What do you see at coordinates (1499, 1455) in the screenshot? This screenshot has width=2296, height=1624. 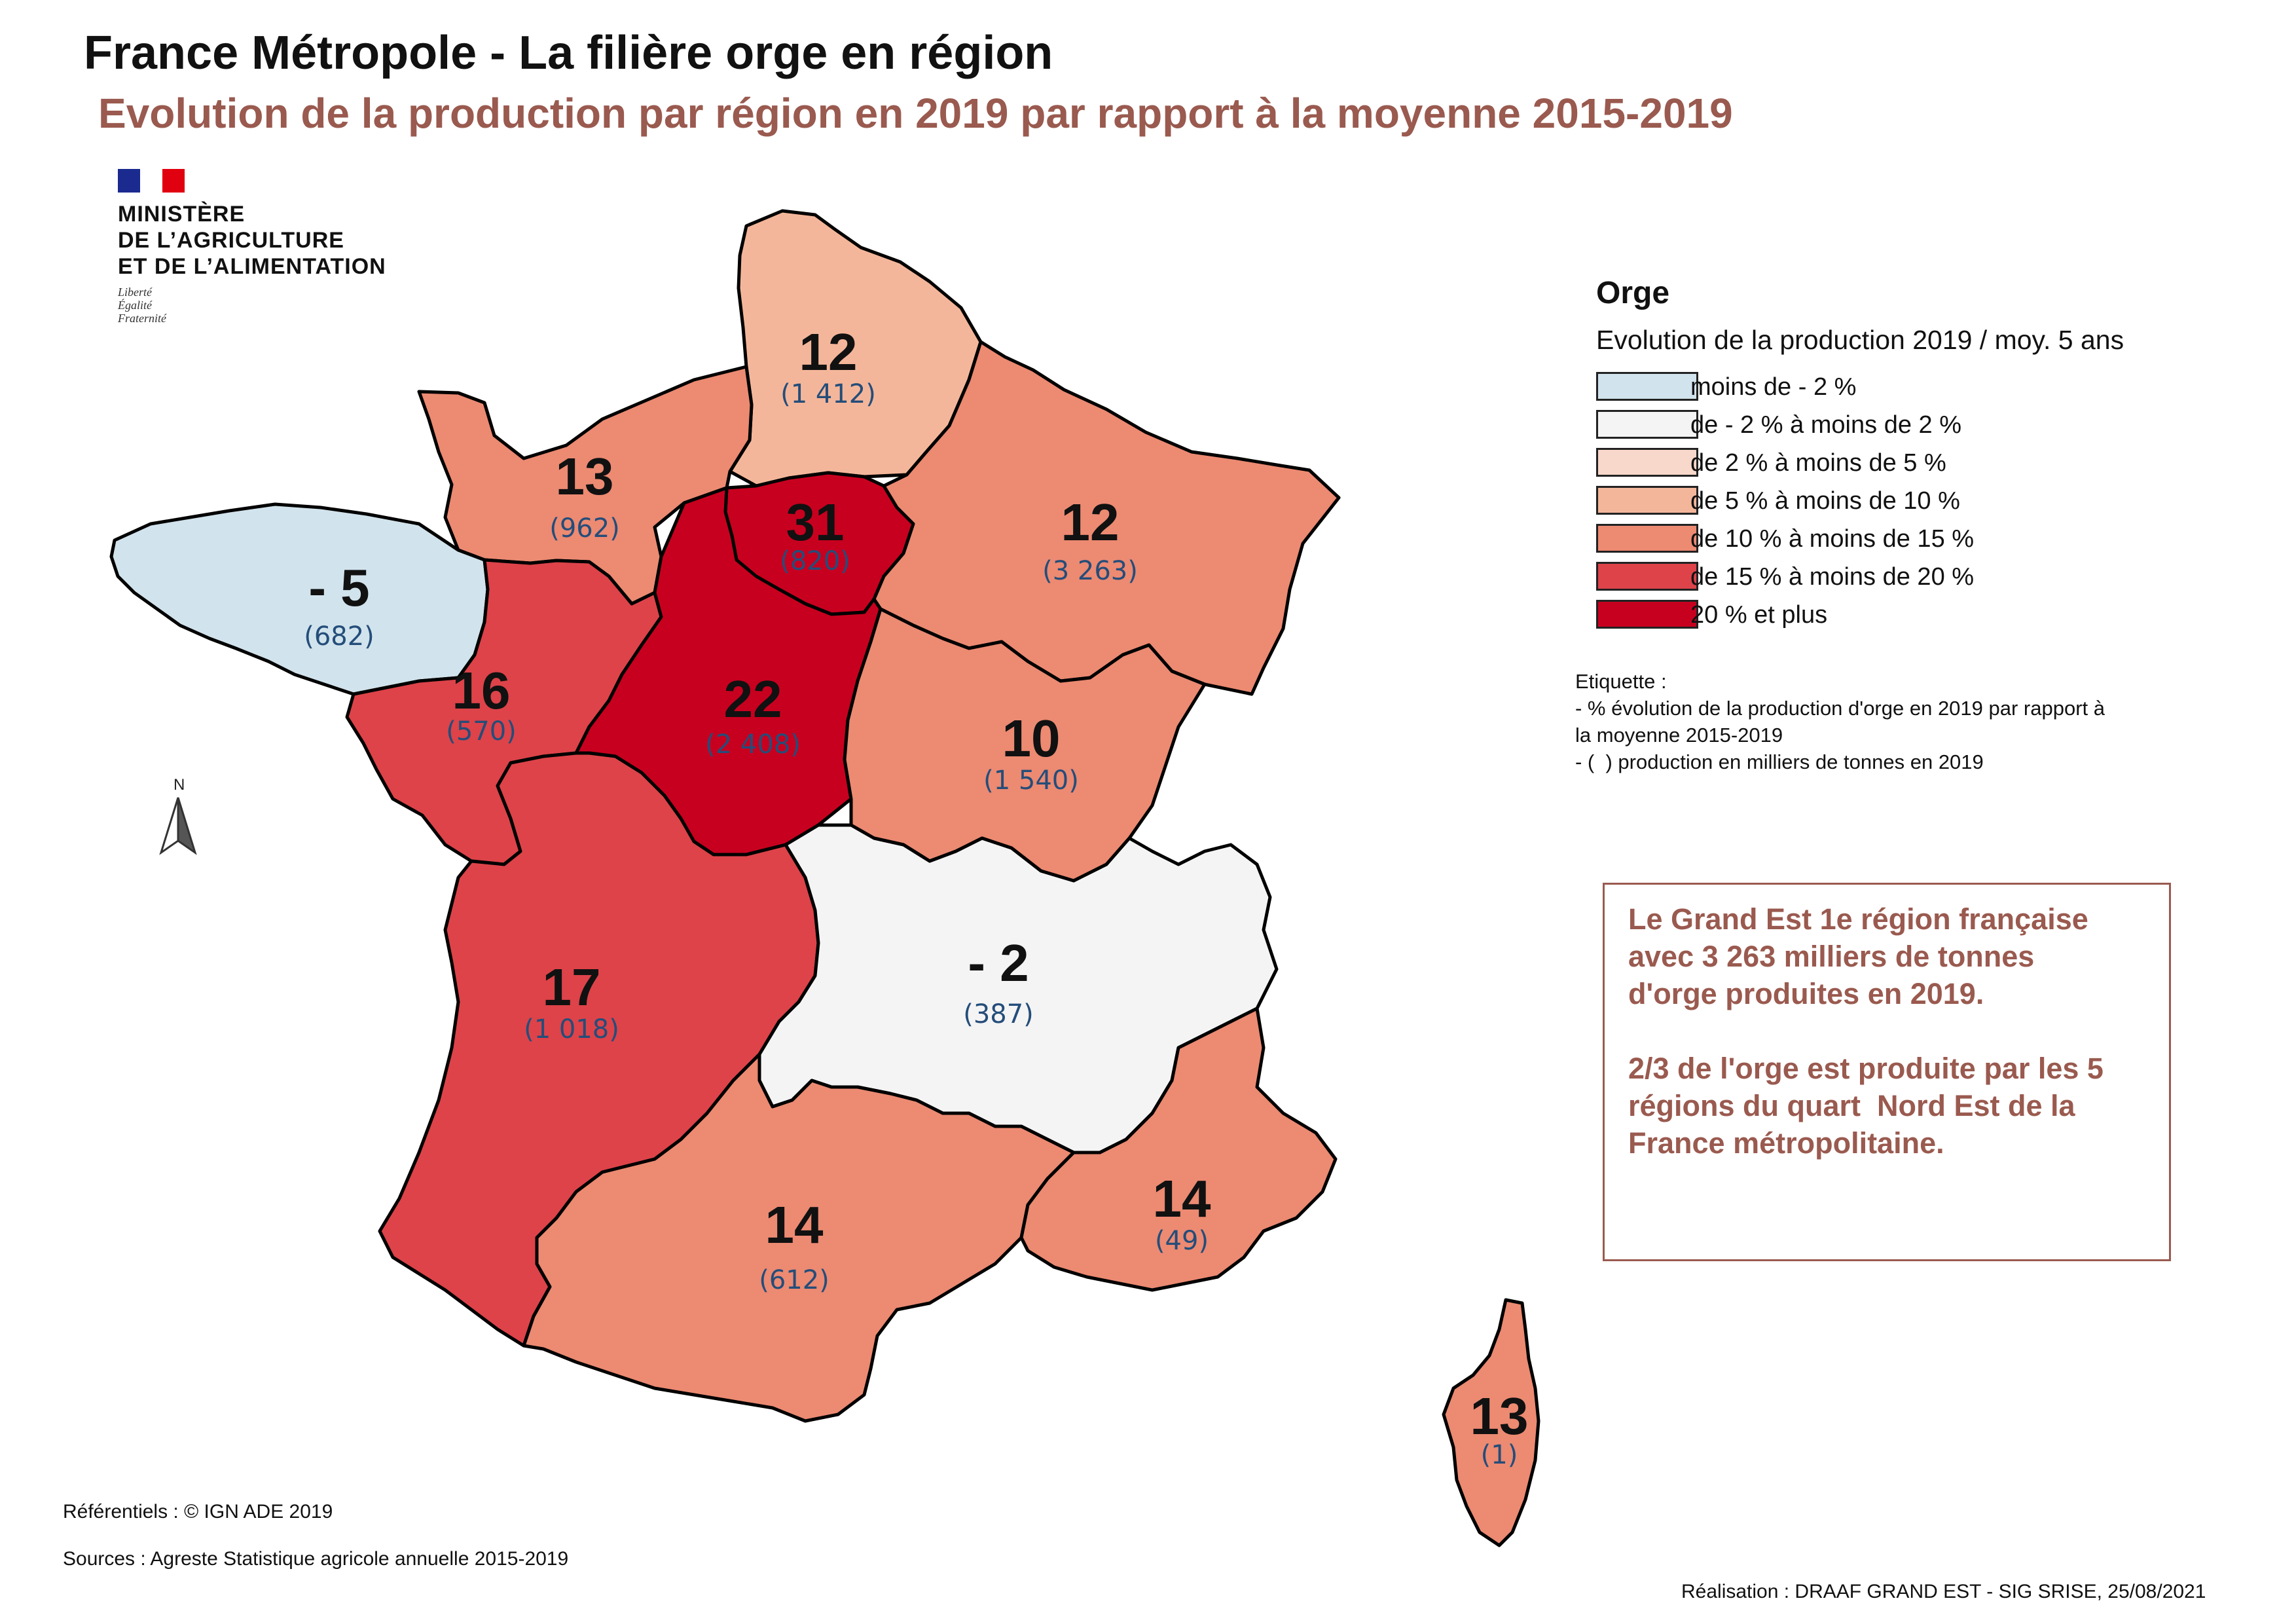 I see `label-prod-corse: (1)` at bounding box center [1499, 1455].